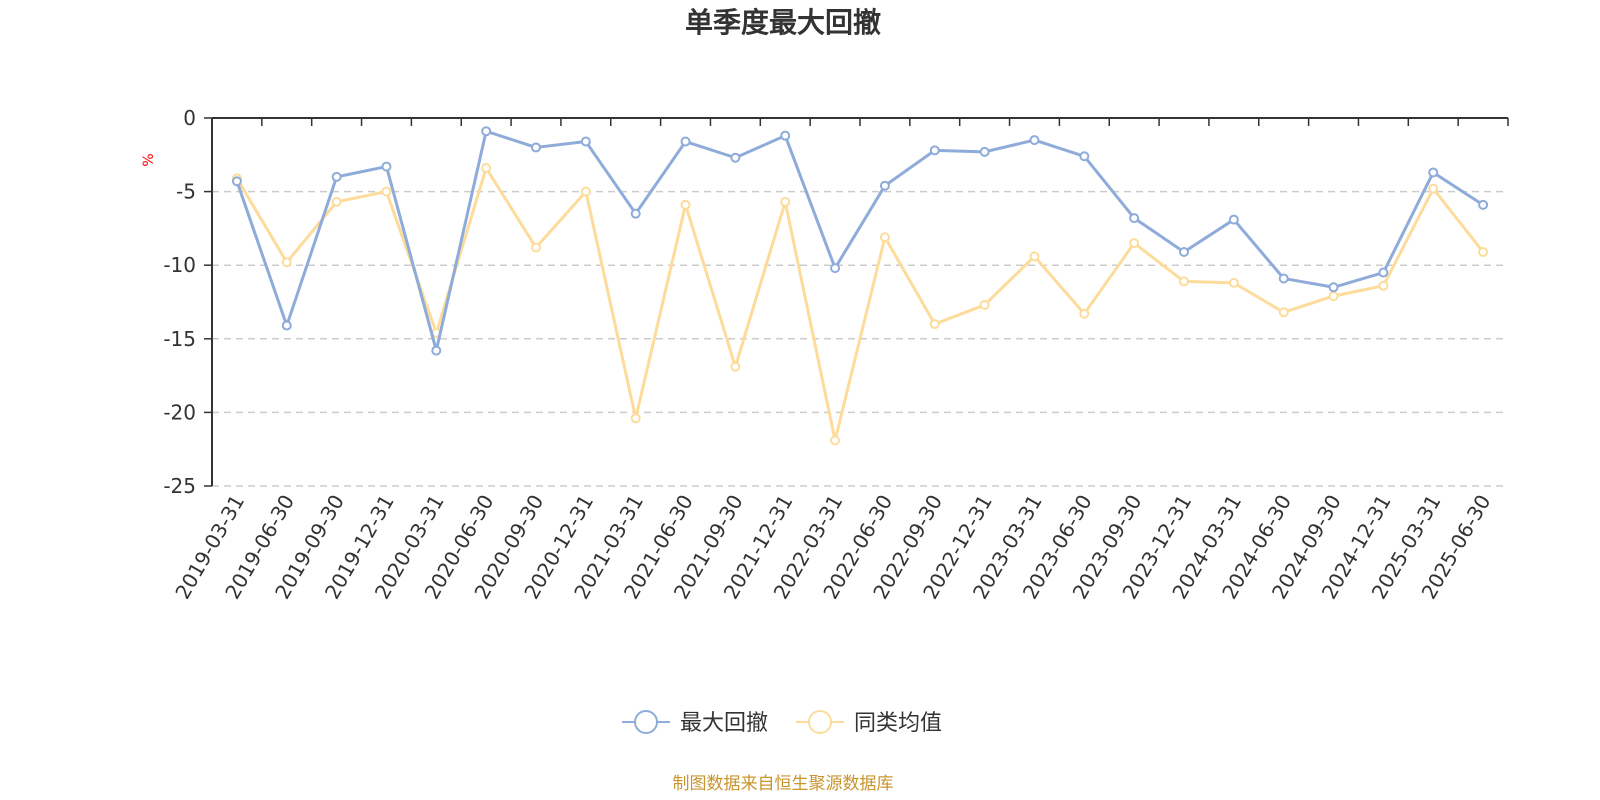  Describe the element at coordinates (189, 118) in the screenshot. I see `y-tick-label: 0` at that location.